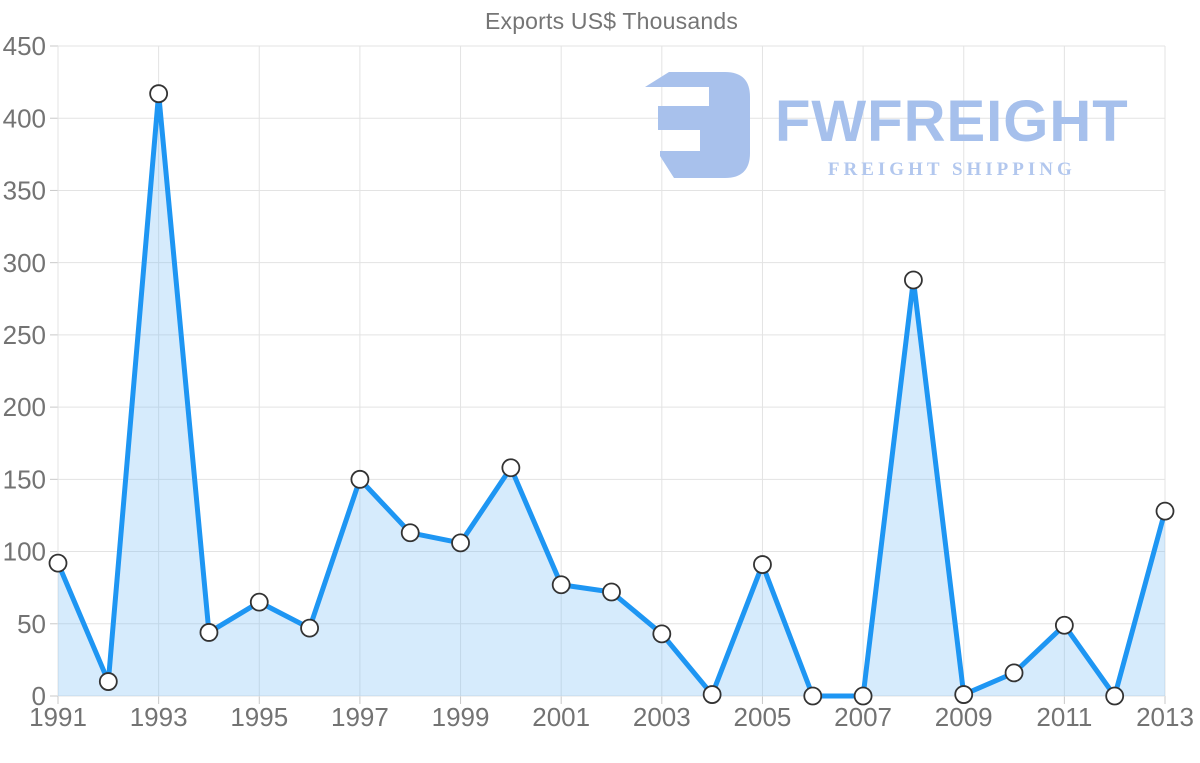 The image size is (1200, 763). I want to click on x-tick-label: 2001, so click(561, 717).